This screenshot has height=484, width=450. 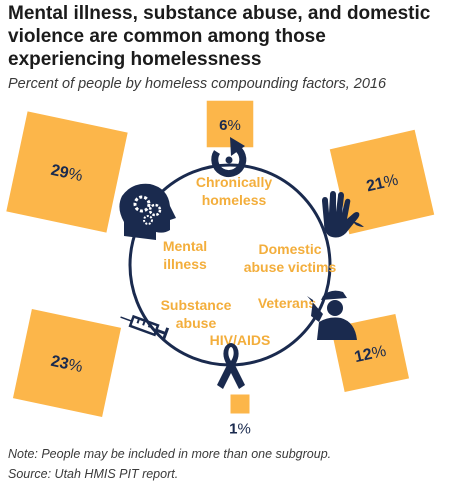 I want to click on box-substance-abuse: 23%, so click(x=67, y=363).